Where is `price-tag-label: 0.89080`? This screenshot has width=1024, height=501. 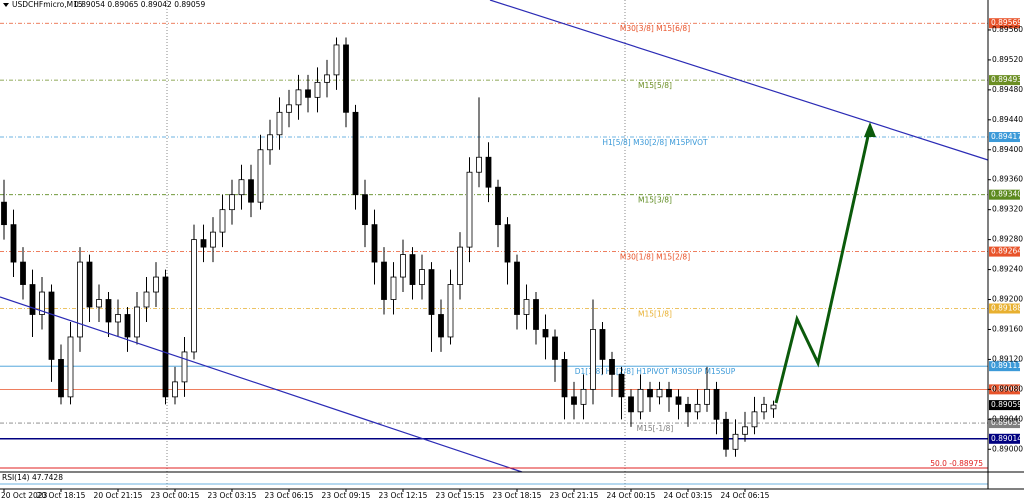
price-tag-label: 0.89080 is located at coordinates (1006, 388).